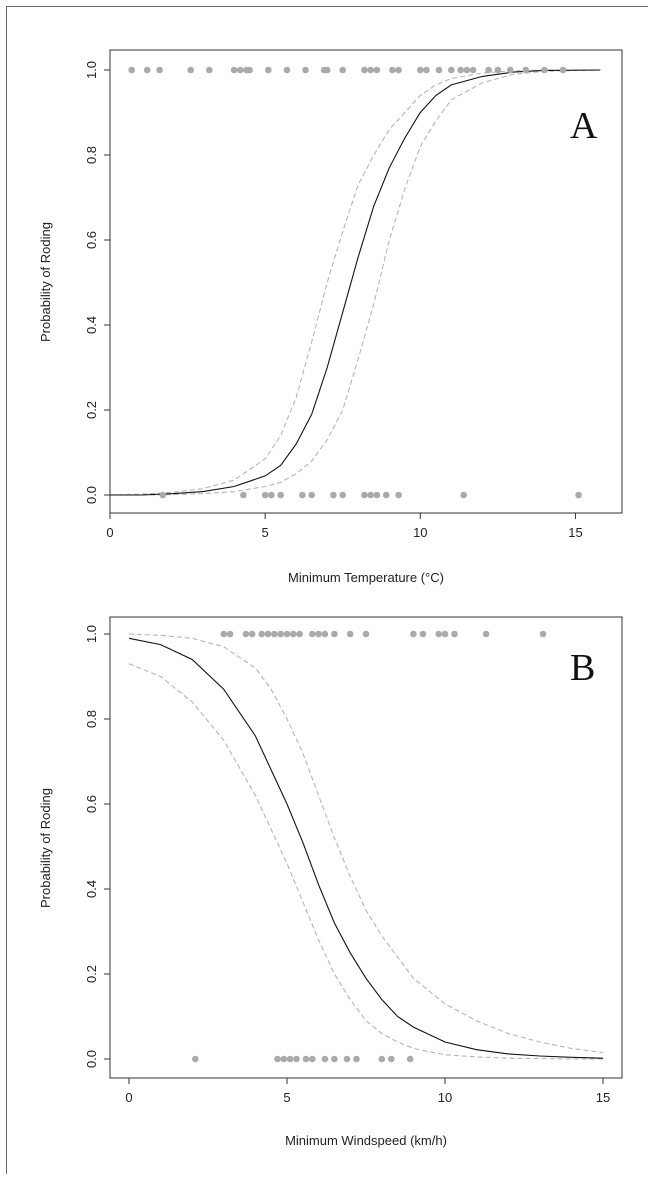 The height and width of the screenshot is (1180, 655). Describe the element at coordinates (575, 532) in the screenshot. I see `panel-a-x-tick-label: 15` at that location.